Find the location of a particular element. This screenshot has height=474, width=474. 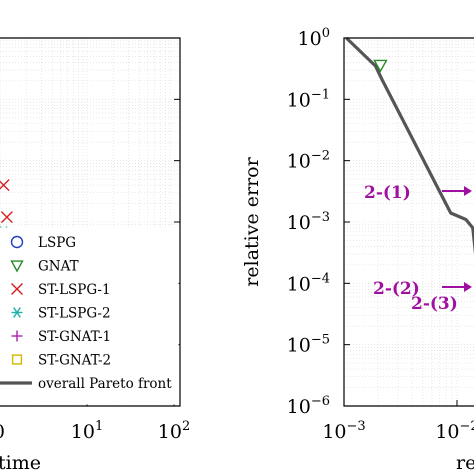

right-y-axis-title: relative error is located at coordinates (252, 221).